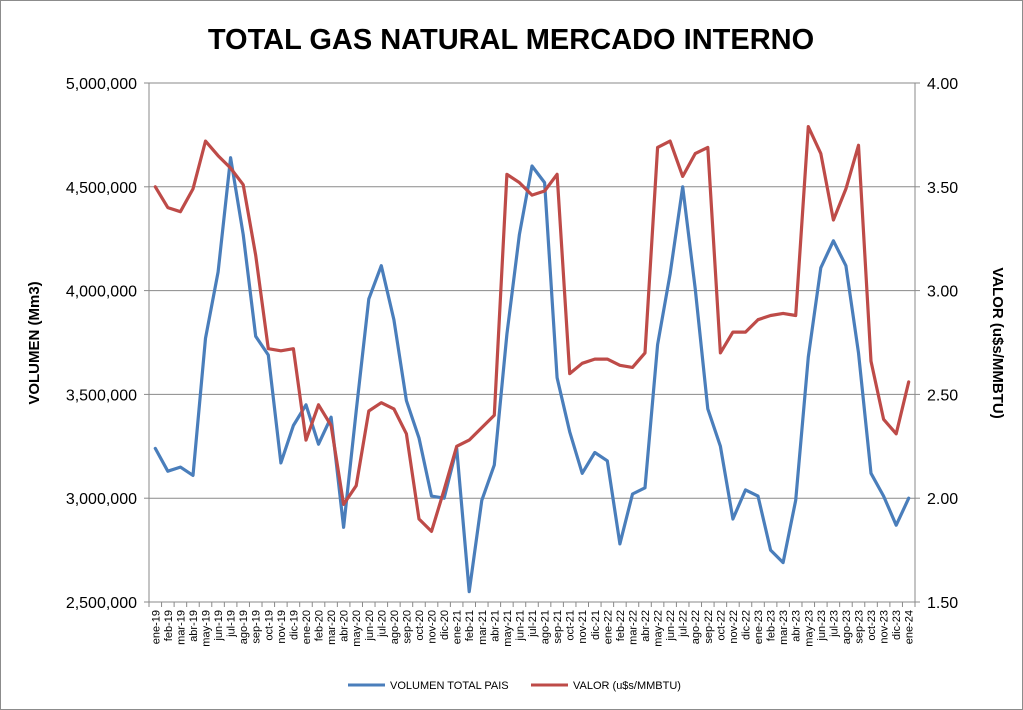 Image resolution: width=1023 pixels, height=710 pixels. Describe the element at coordinates (395, 627) in the screenshot. I see `x-tick-label: ago-20` at that location.